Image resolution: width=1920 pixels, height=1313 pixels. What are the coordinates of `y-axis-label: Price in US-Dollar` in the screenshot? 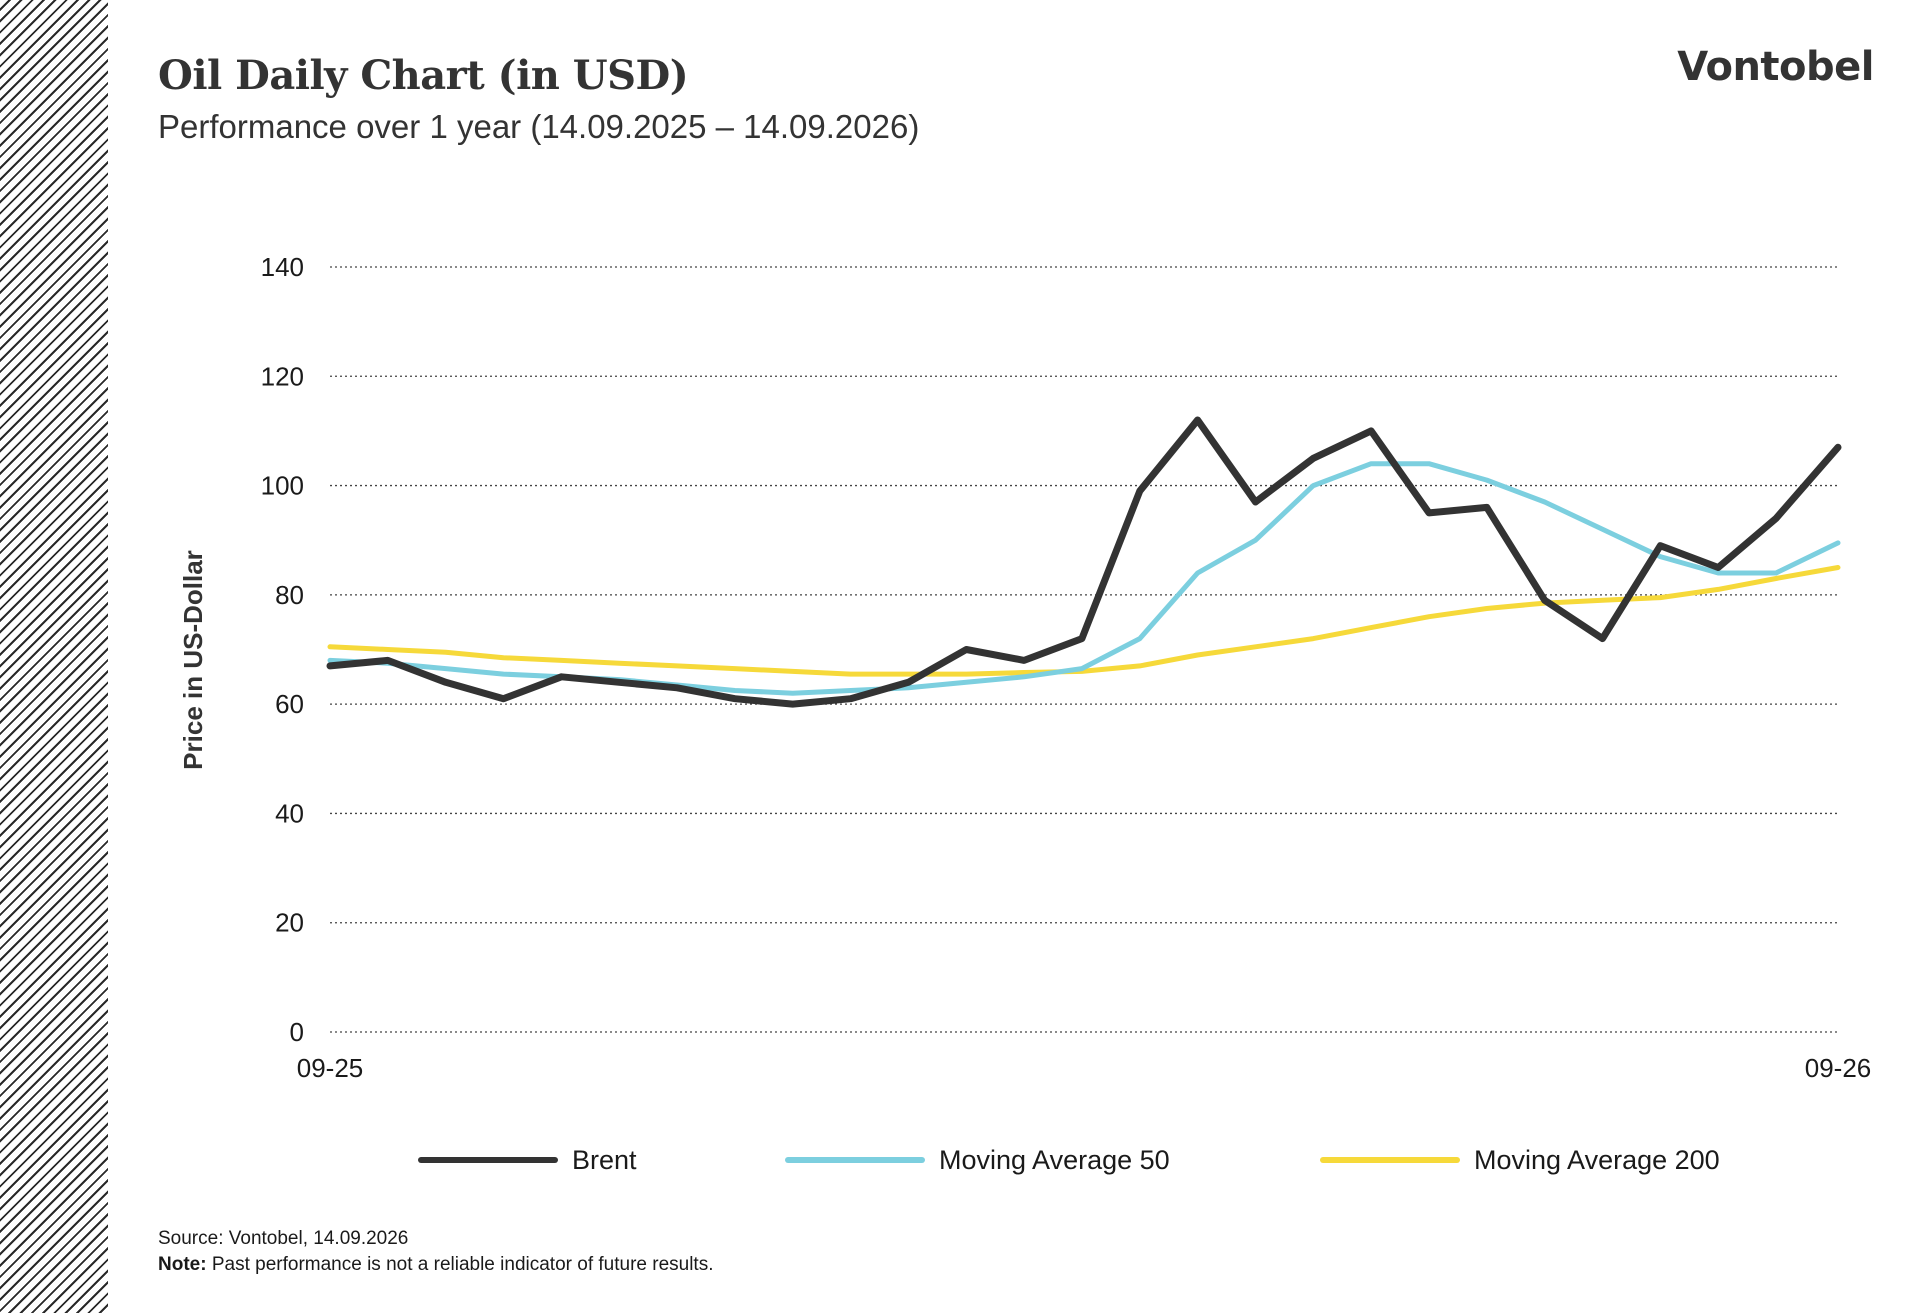 It's located at (193, 660).